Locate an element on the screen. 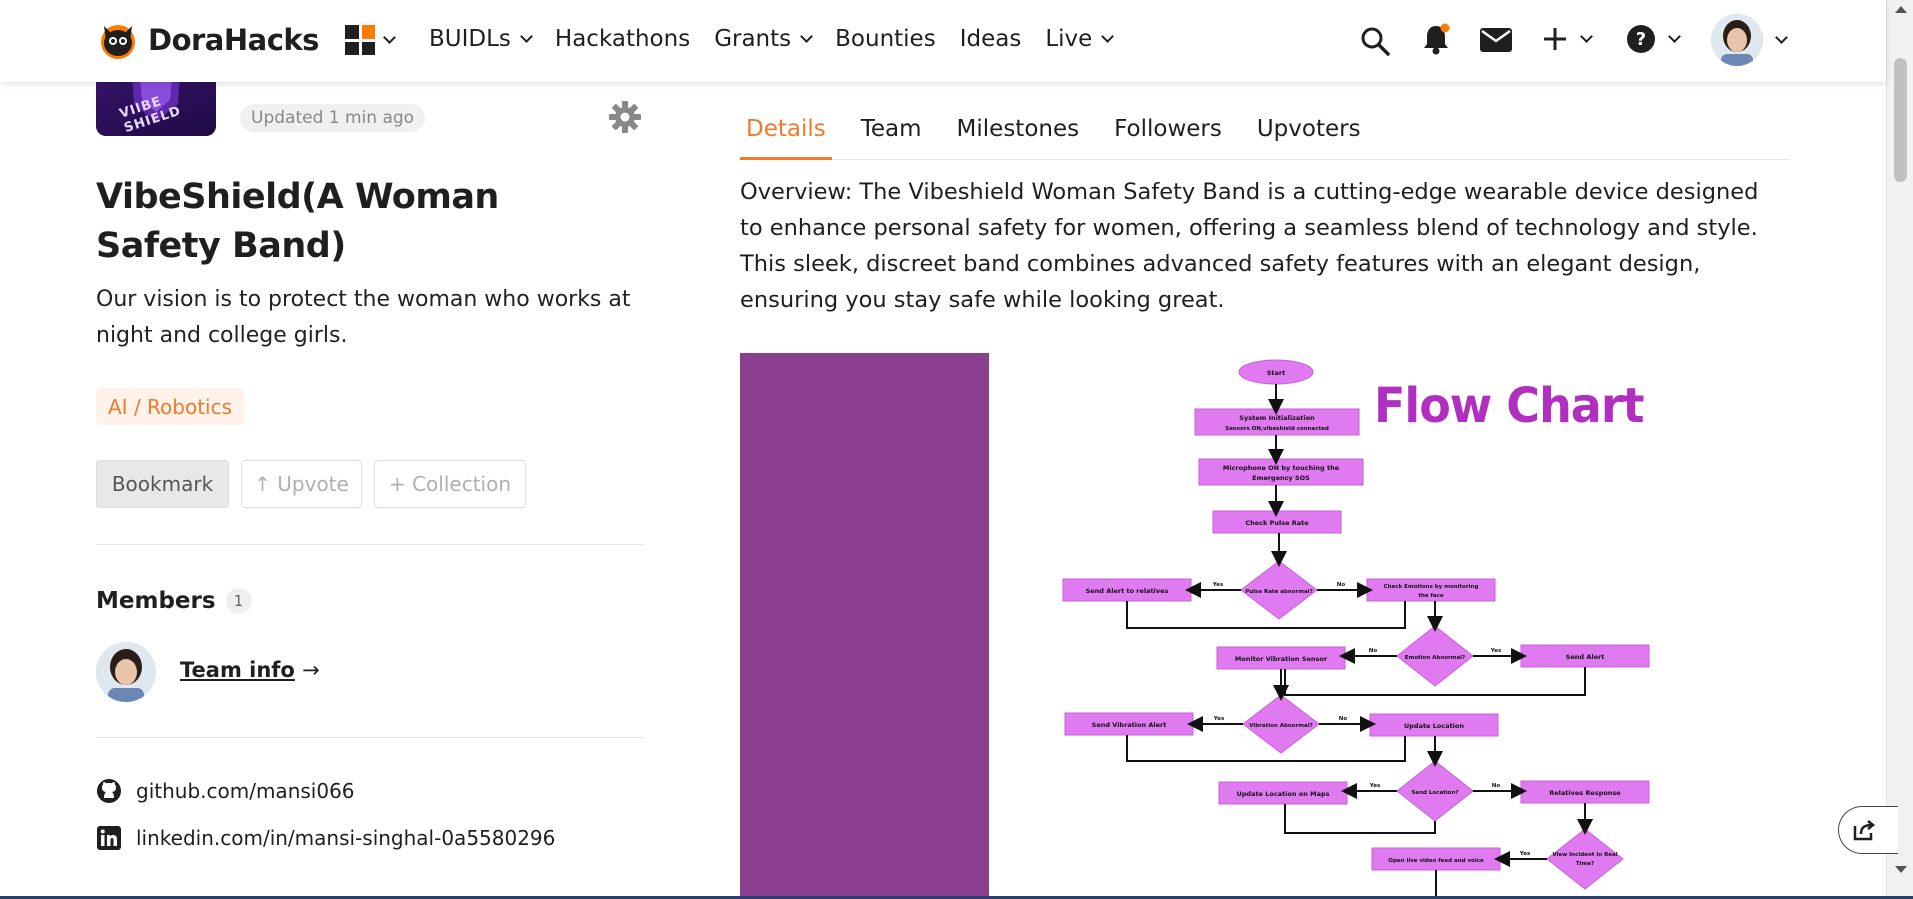 The height and width of the screenshot is (899, 1913). scrollbar-thumb is located at coordinates (1900, 120).